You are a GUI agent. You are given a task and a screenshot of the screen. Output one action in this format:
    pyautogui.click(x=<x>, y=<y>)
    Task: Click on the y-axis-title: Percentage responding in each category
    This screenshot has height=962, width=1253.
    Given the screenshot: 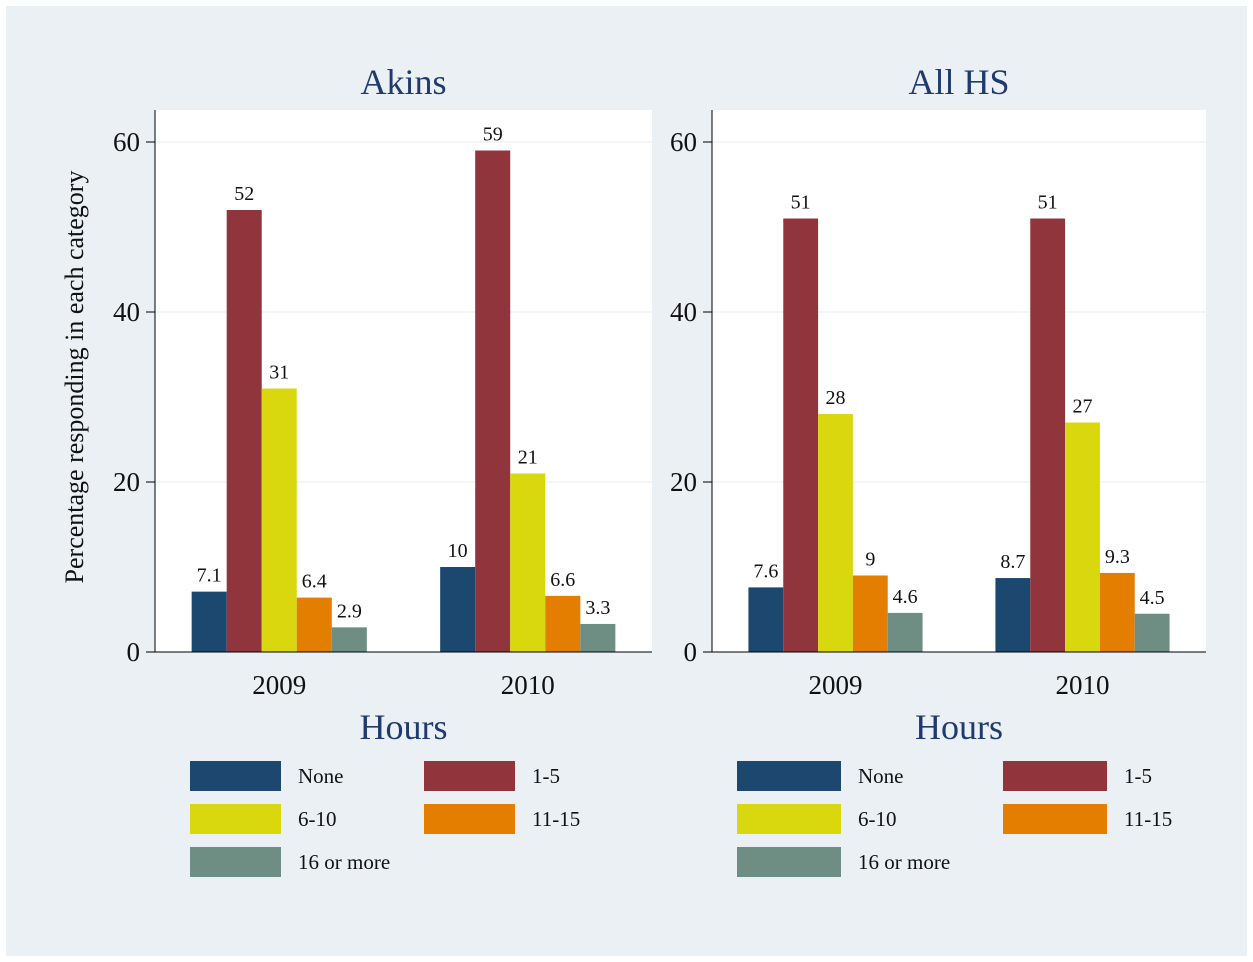 What is the action you would take?
    pyautogui.click(x=74, y=377)
    